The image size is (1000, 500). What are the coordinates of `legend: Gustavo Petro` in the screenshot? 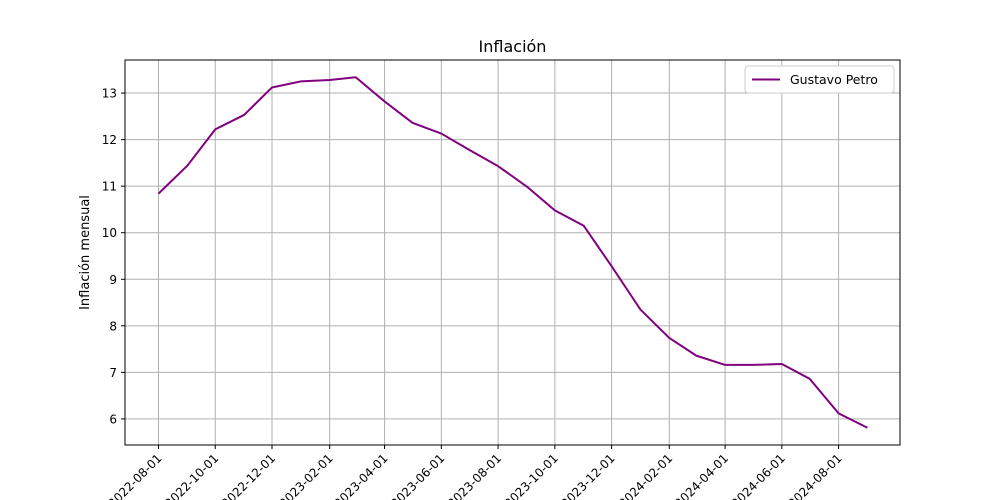 It's located at (819, 79).